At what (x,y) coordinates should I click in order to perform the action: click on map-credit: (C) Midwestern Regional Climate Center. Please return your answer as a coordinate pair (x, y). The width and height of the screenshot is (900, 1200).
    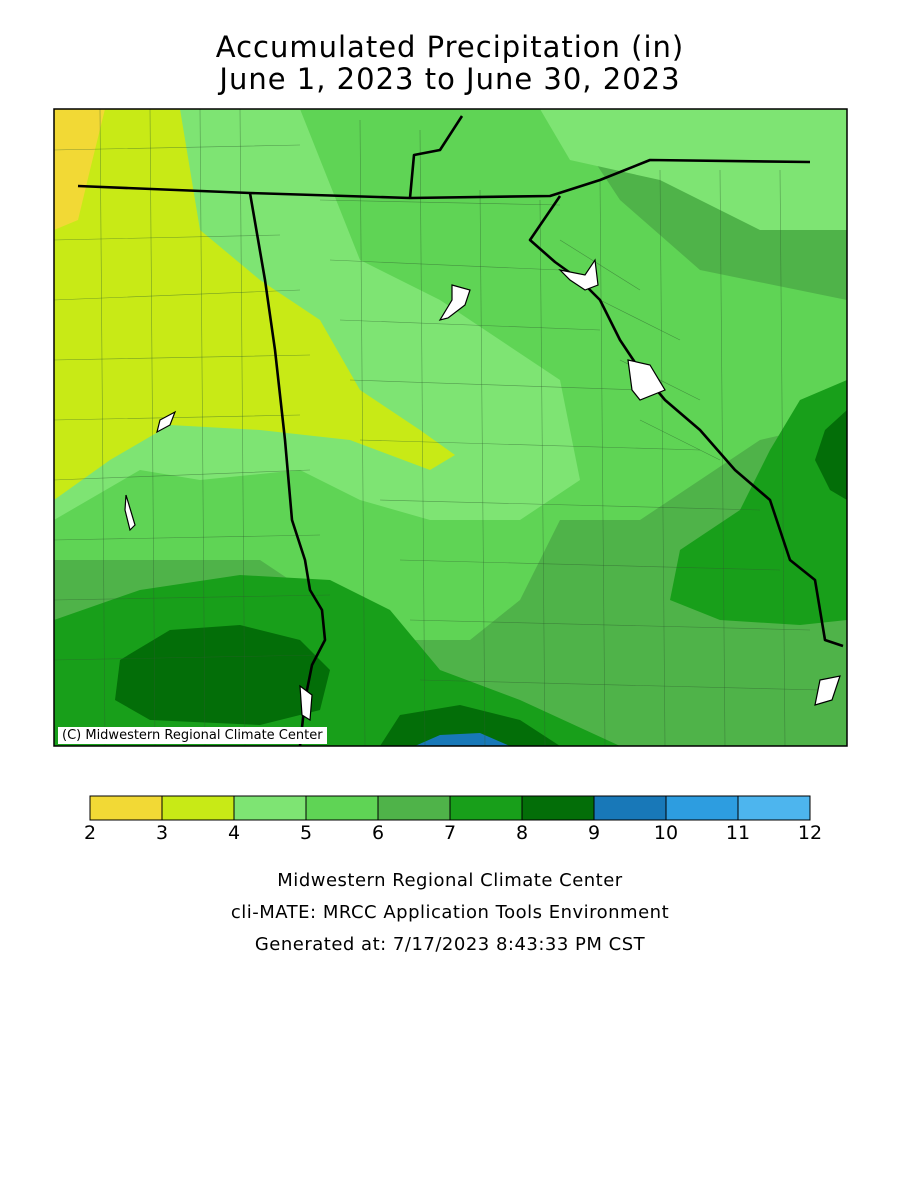
    Looking at the image, I should click on (192, 735).